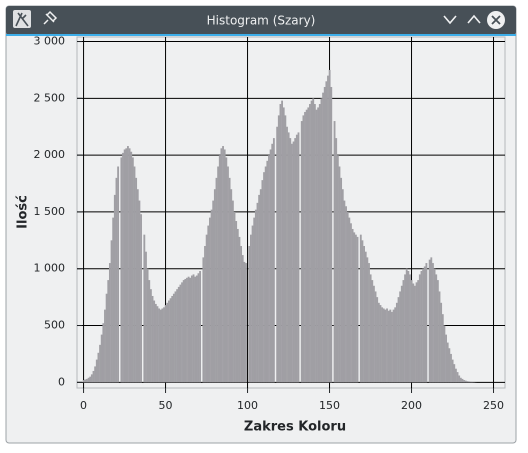  I want to click on x-tick-label: 0, so click(83, 405).